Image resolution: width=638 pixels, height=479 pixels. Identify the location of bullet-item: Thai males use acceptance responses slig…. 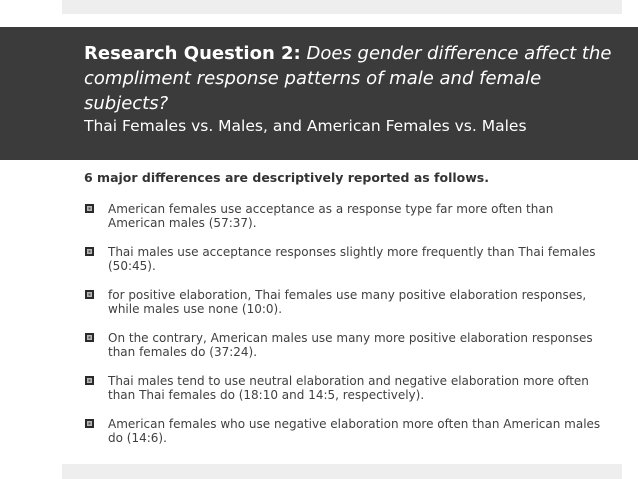
(349, 259).